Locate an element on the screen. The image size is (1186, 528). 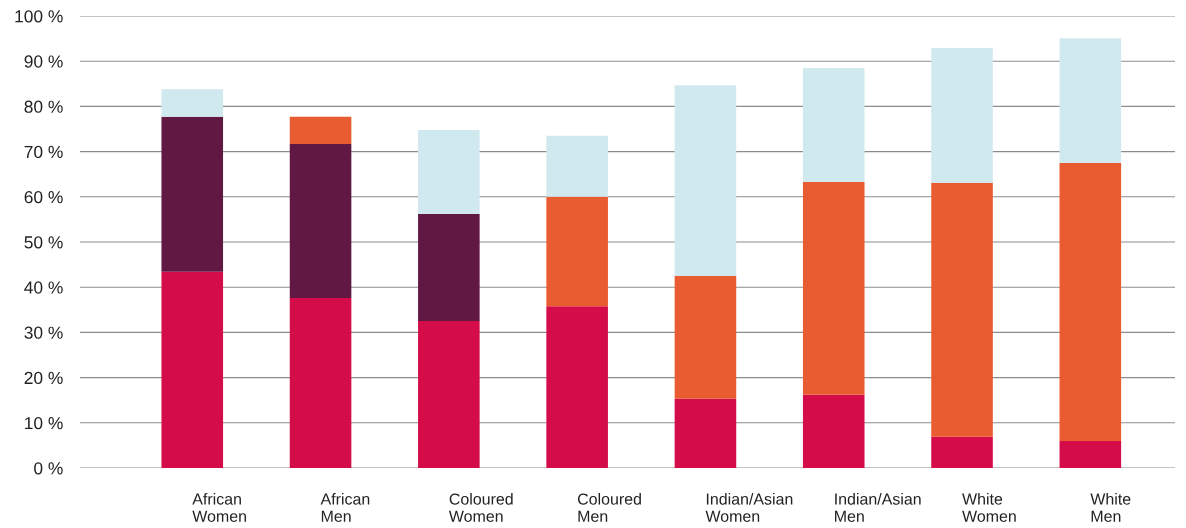
y-tick-label: 80 % is located at coordinates (43, 106).